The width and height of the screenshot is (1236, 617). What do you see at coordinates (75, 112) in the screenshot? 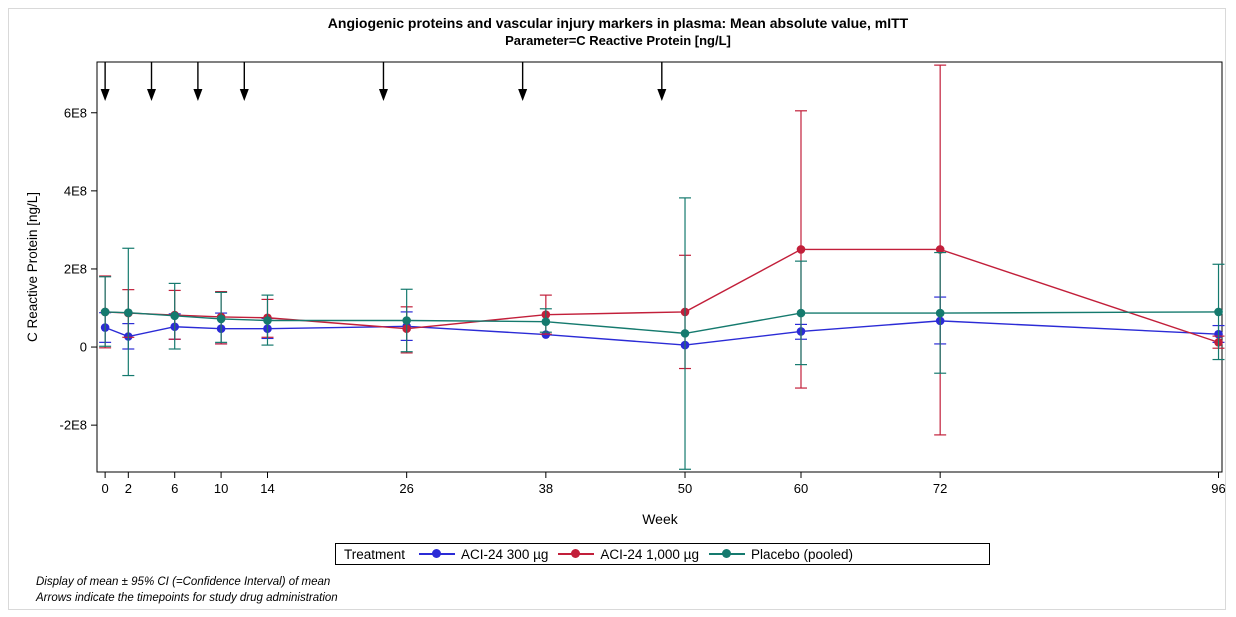
I see `y-tick-label: 6E8` at bounding box center [75, 112].